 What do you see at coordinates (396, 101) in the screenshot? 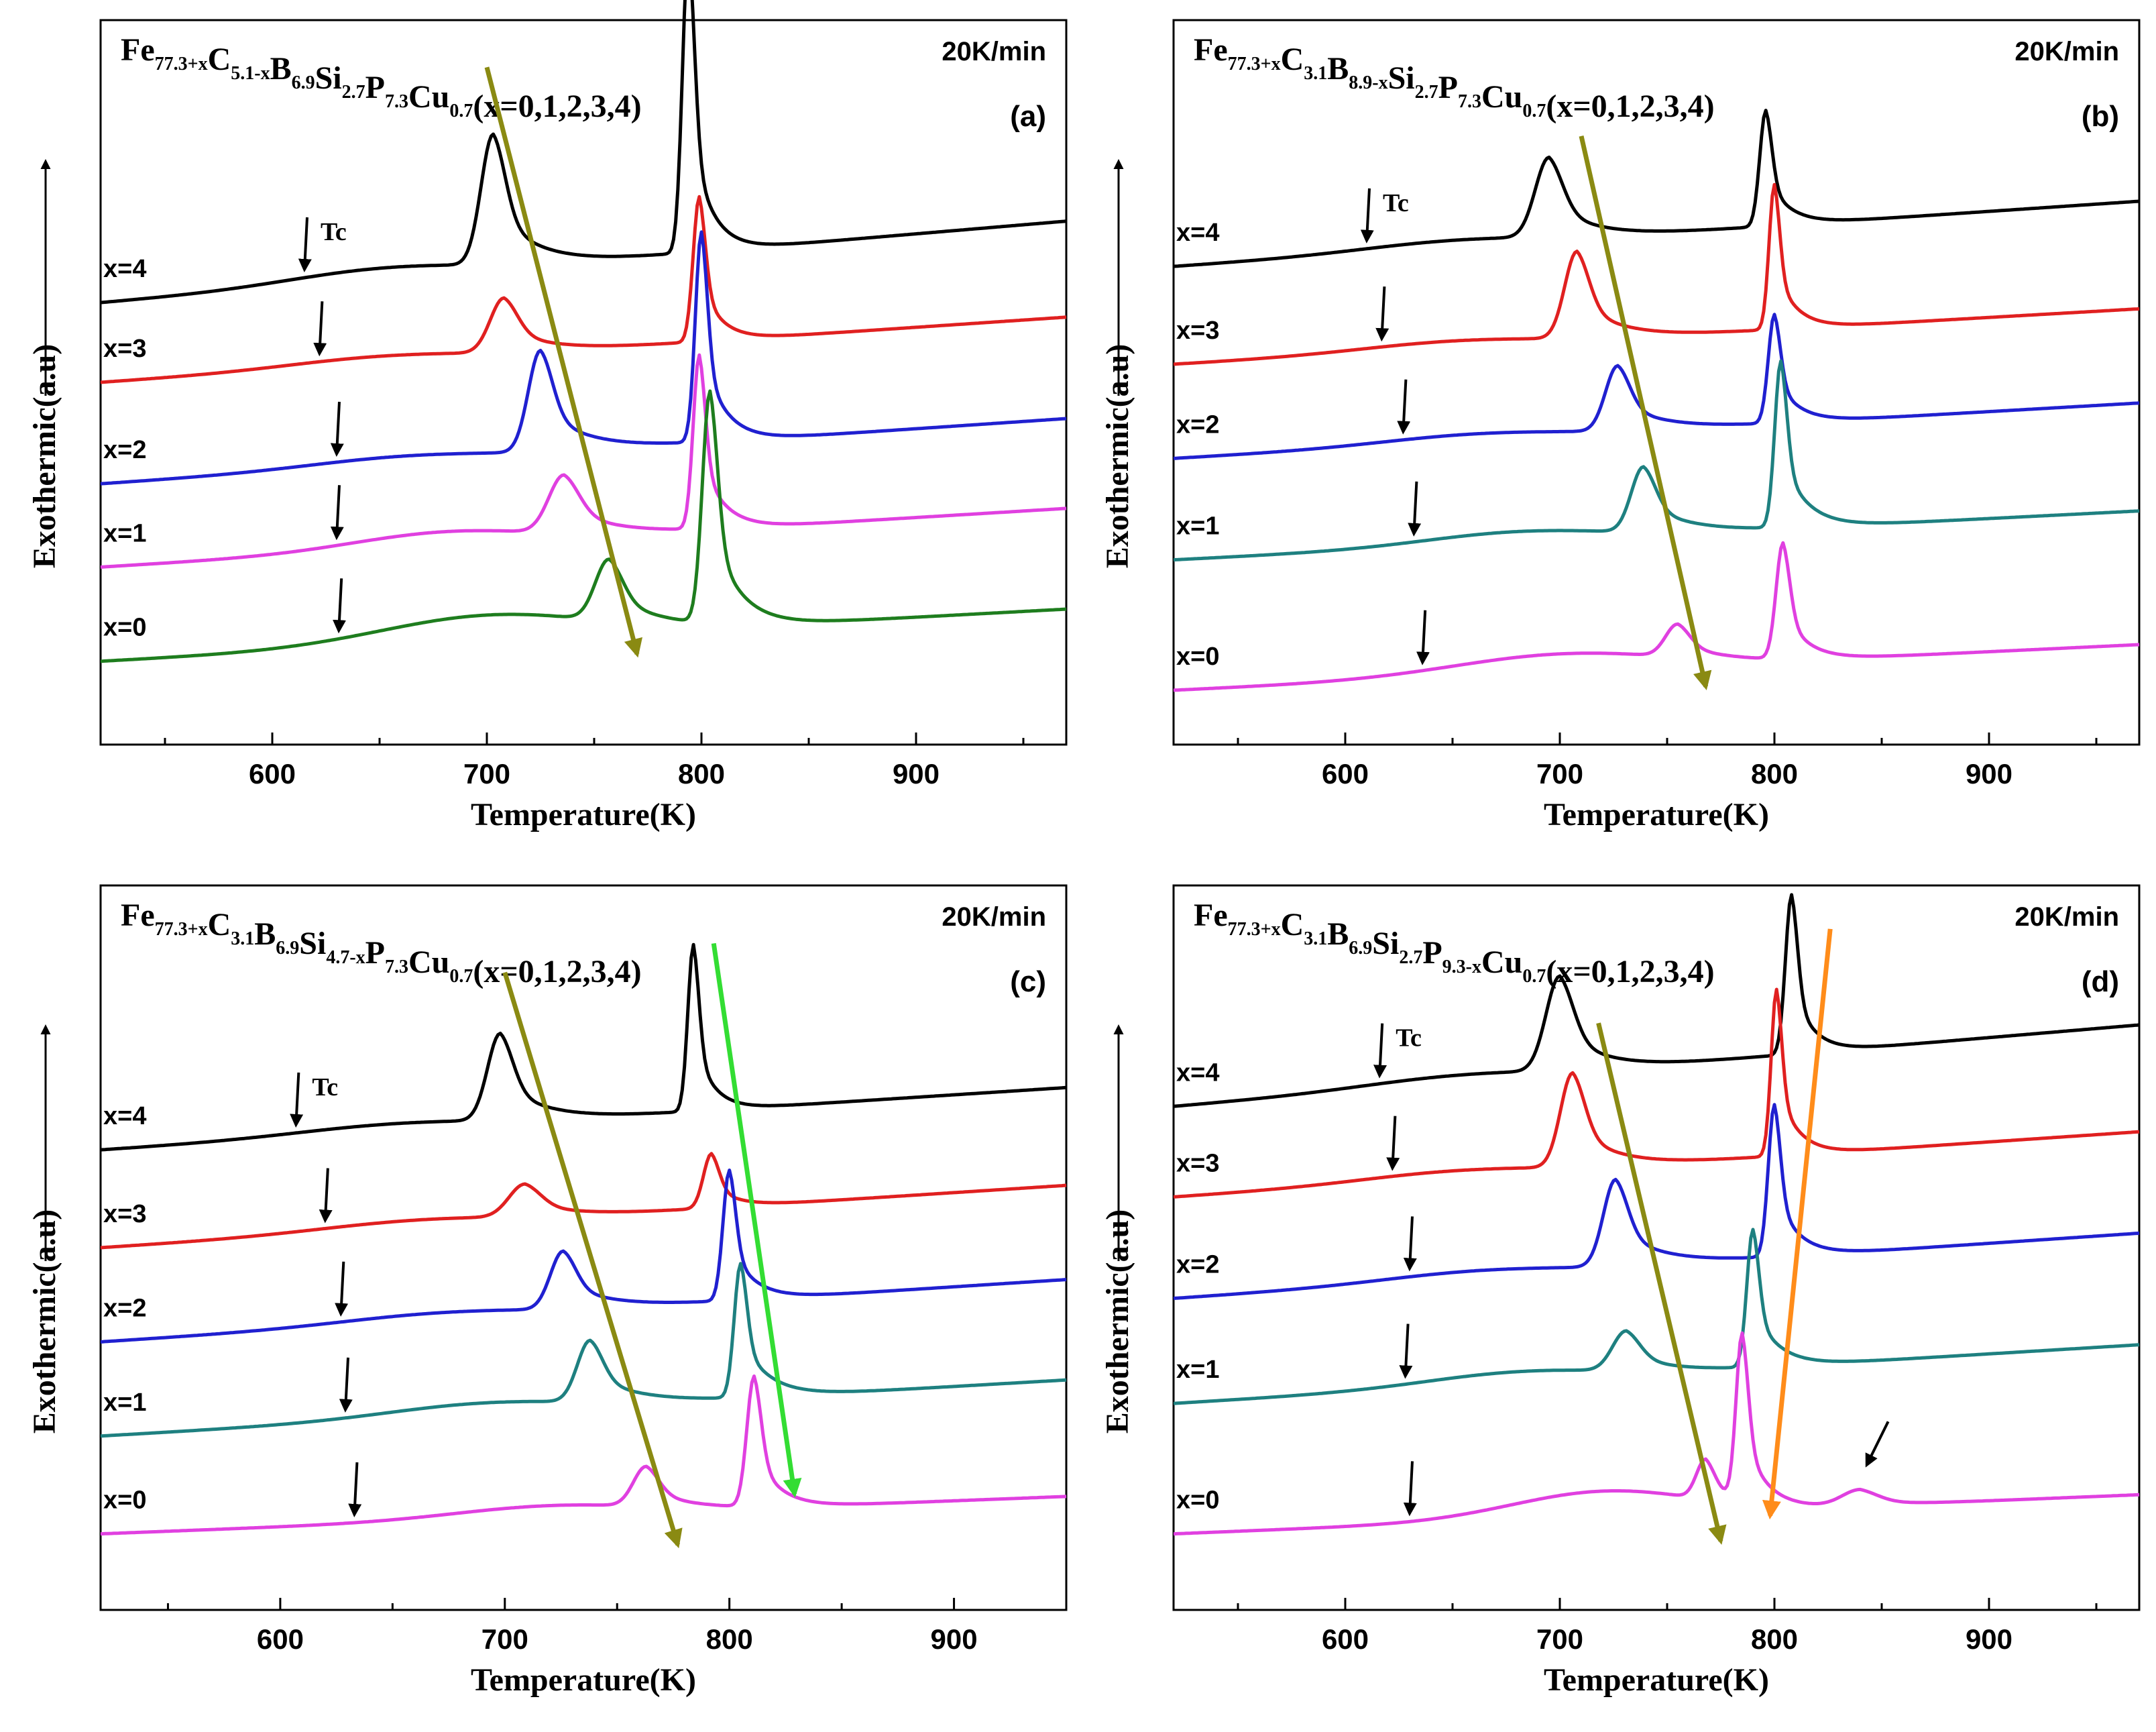
I see `title-subscript: 7.3` at bounding box center [396, 101].